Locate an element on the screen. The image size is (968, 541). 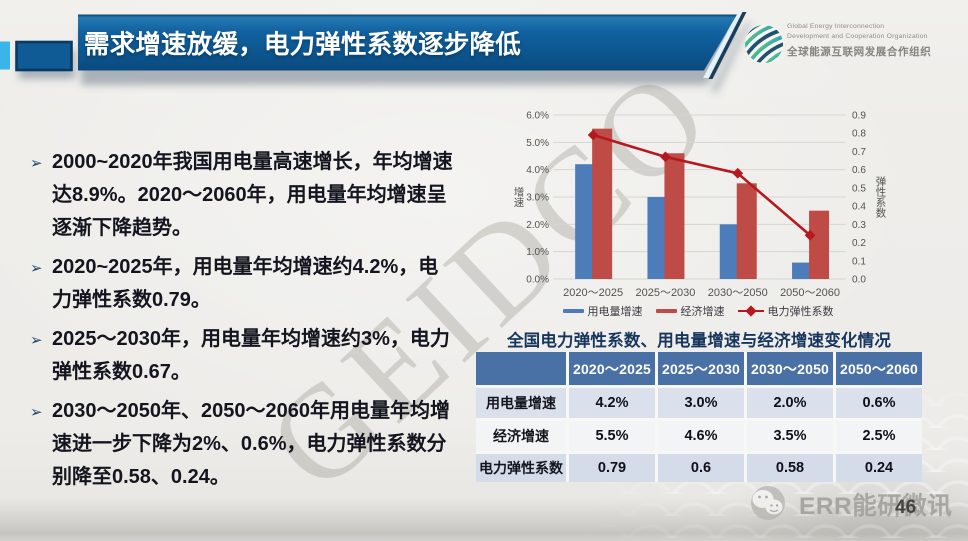
table-value-cell: 3.0% is located at coordinates (701, 403).